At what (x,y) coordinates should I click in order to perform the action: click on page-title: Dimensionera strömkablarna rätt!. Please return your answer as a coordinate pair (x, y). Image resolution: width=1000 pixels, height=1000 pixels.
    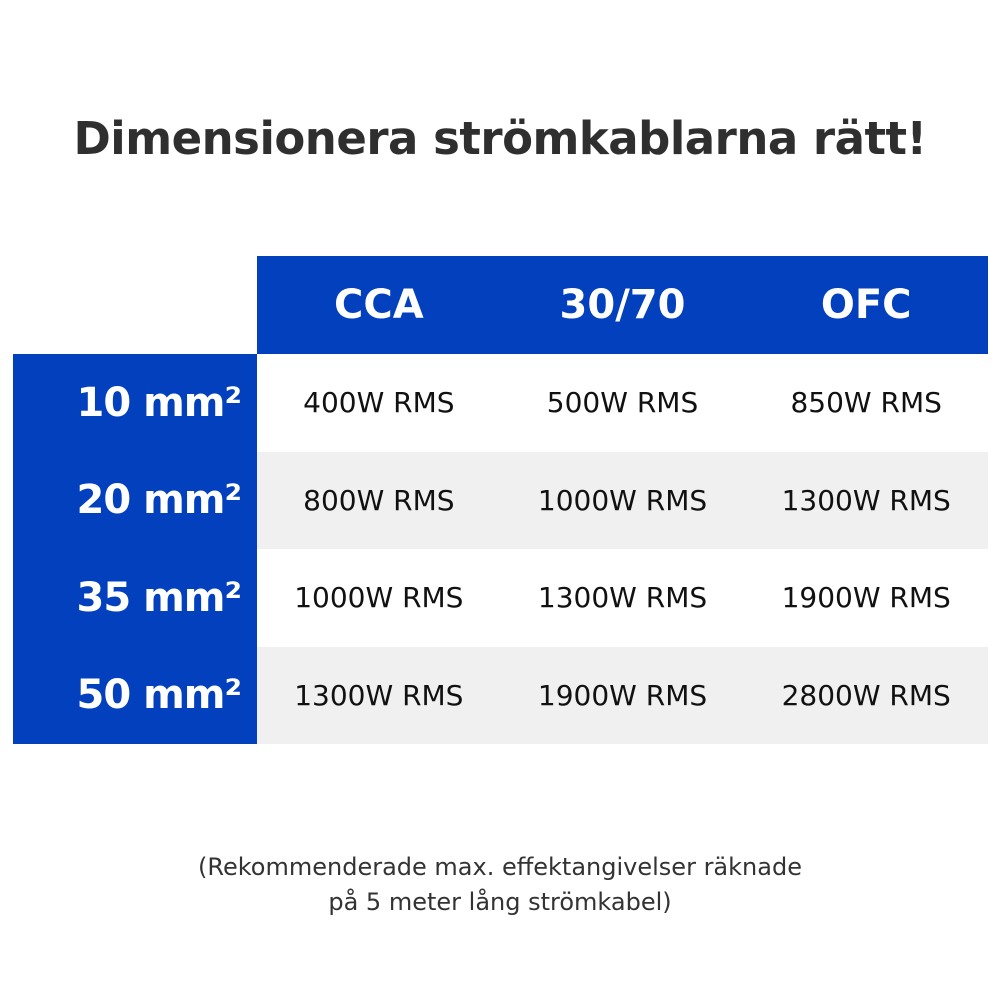
    Looking at the image, I should click on (500, 138).